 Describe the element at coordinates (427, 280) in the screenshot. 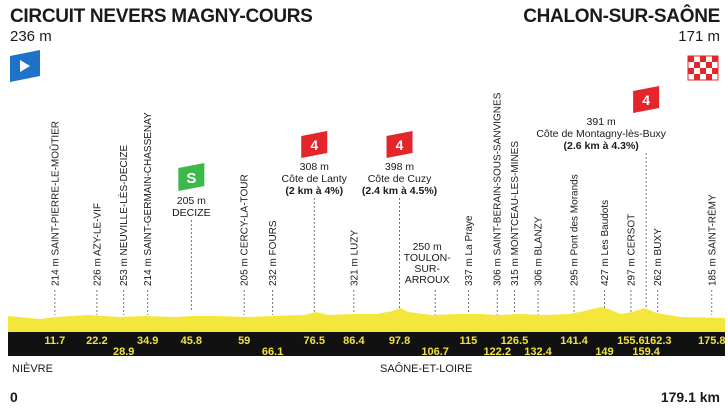

I see `svg-text: ARROUX` at that location.